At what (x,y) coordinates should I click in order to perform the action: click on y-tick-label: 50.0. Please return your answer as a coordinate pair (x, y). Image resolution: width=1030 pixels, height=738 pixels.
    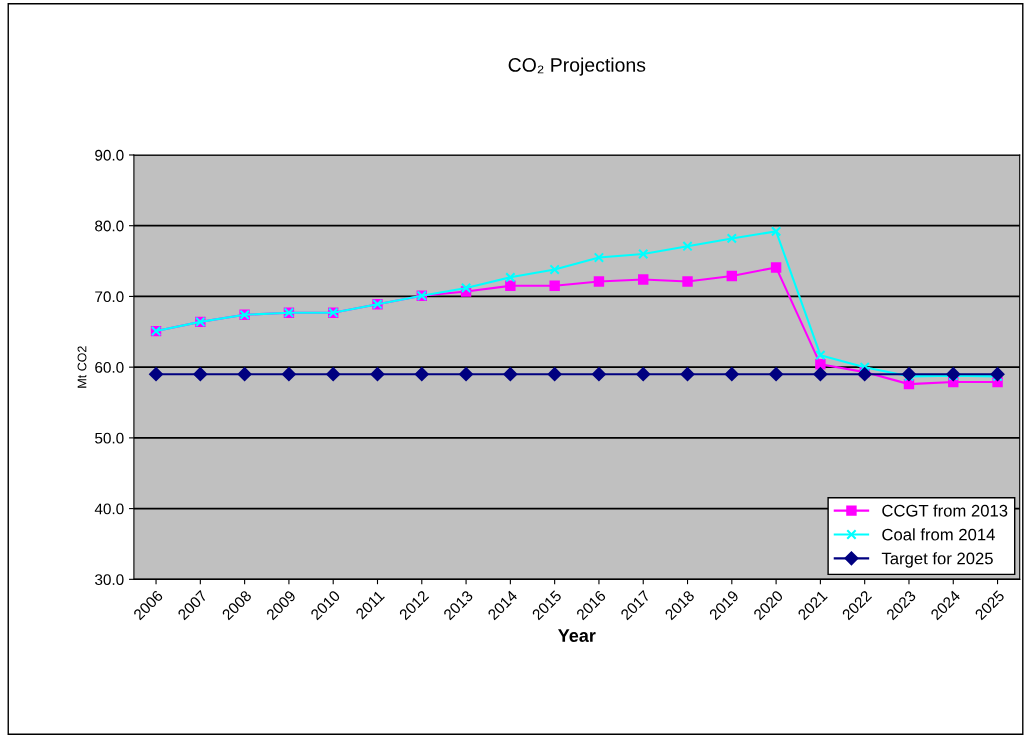
    Looking at the image, I should click on (109, 438).